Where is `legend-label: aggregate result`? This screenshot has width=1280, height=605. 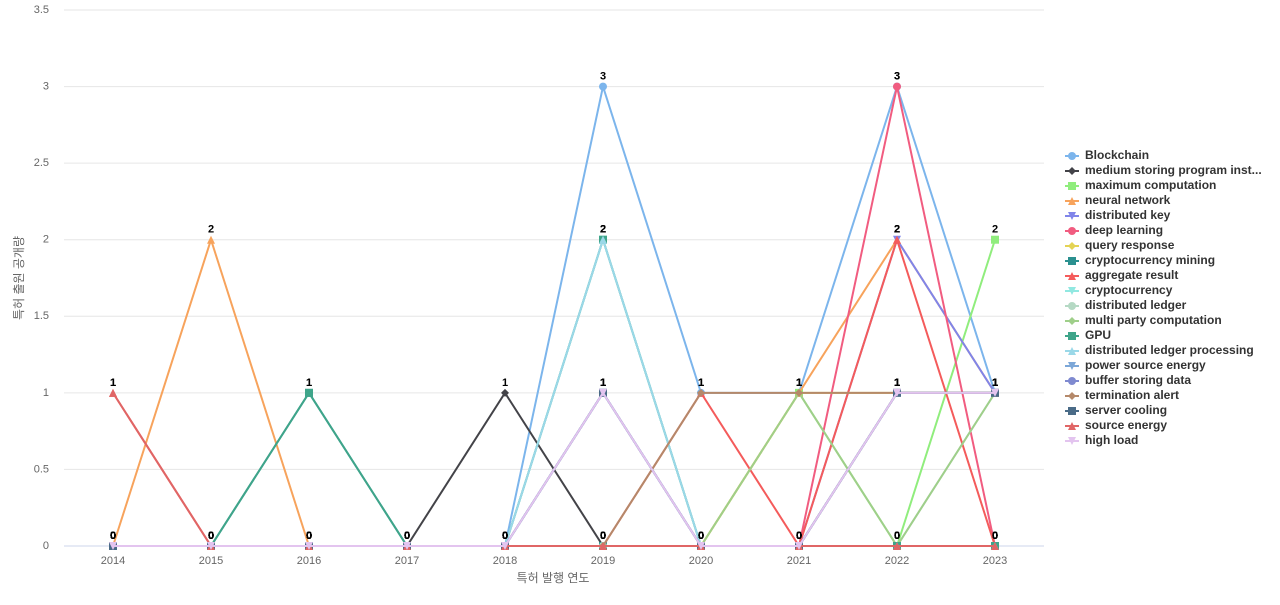 legend-label: aggregate result is located at coordinates (1131, 275).